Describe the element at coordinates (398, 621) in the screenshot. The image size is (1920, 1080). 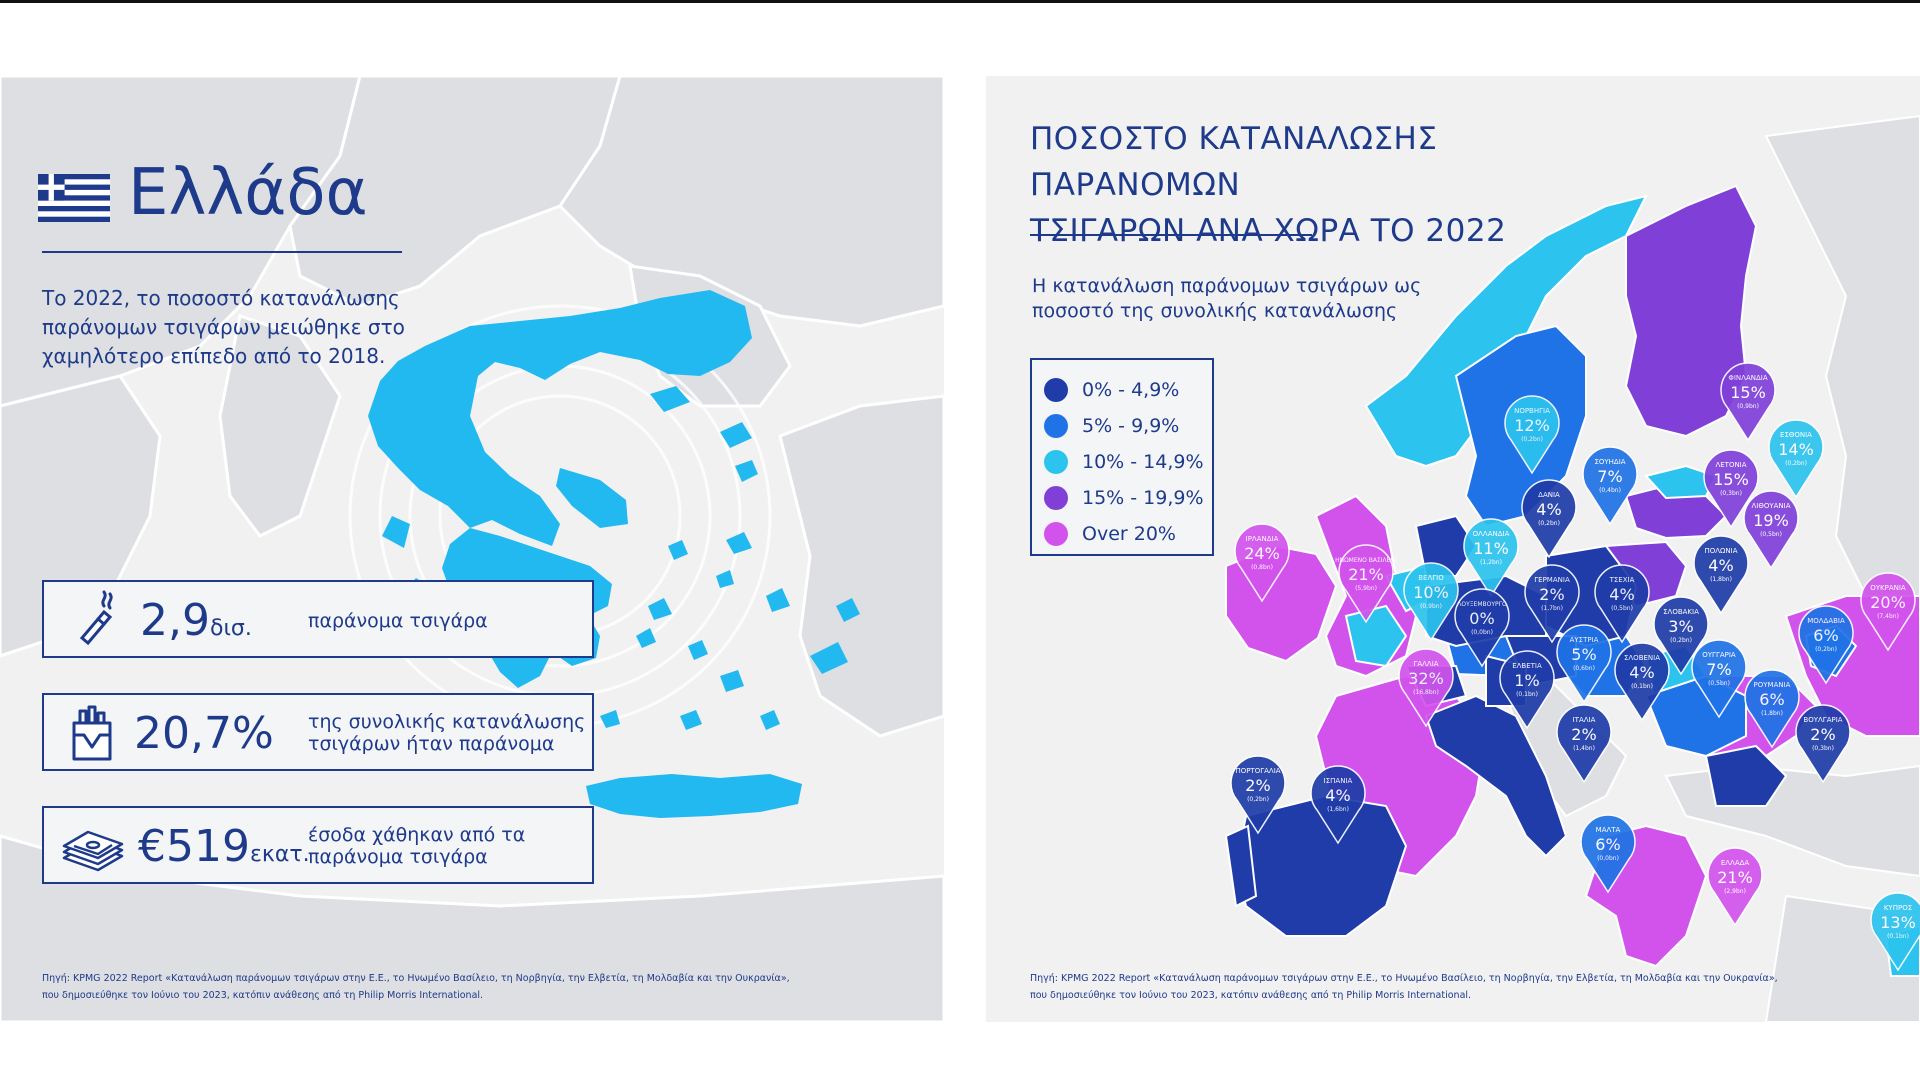
I see `stat-description: παράνομα τσιγάρα` at that location.